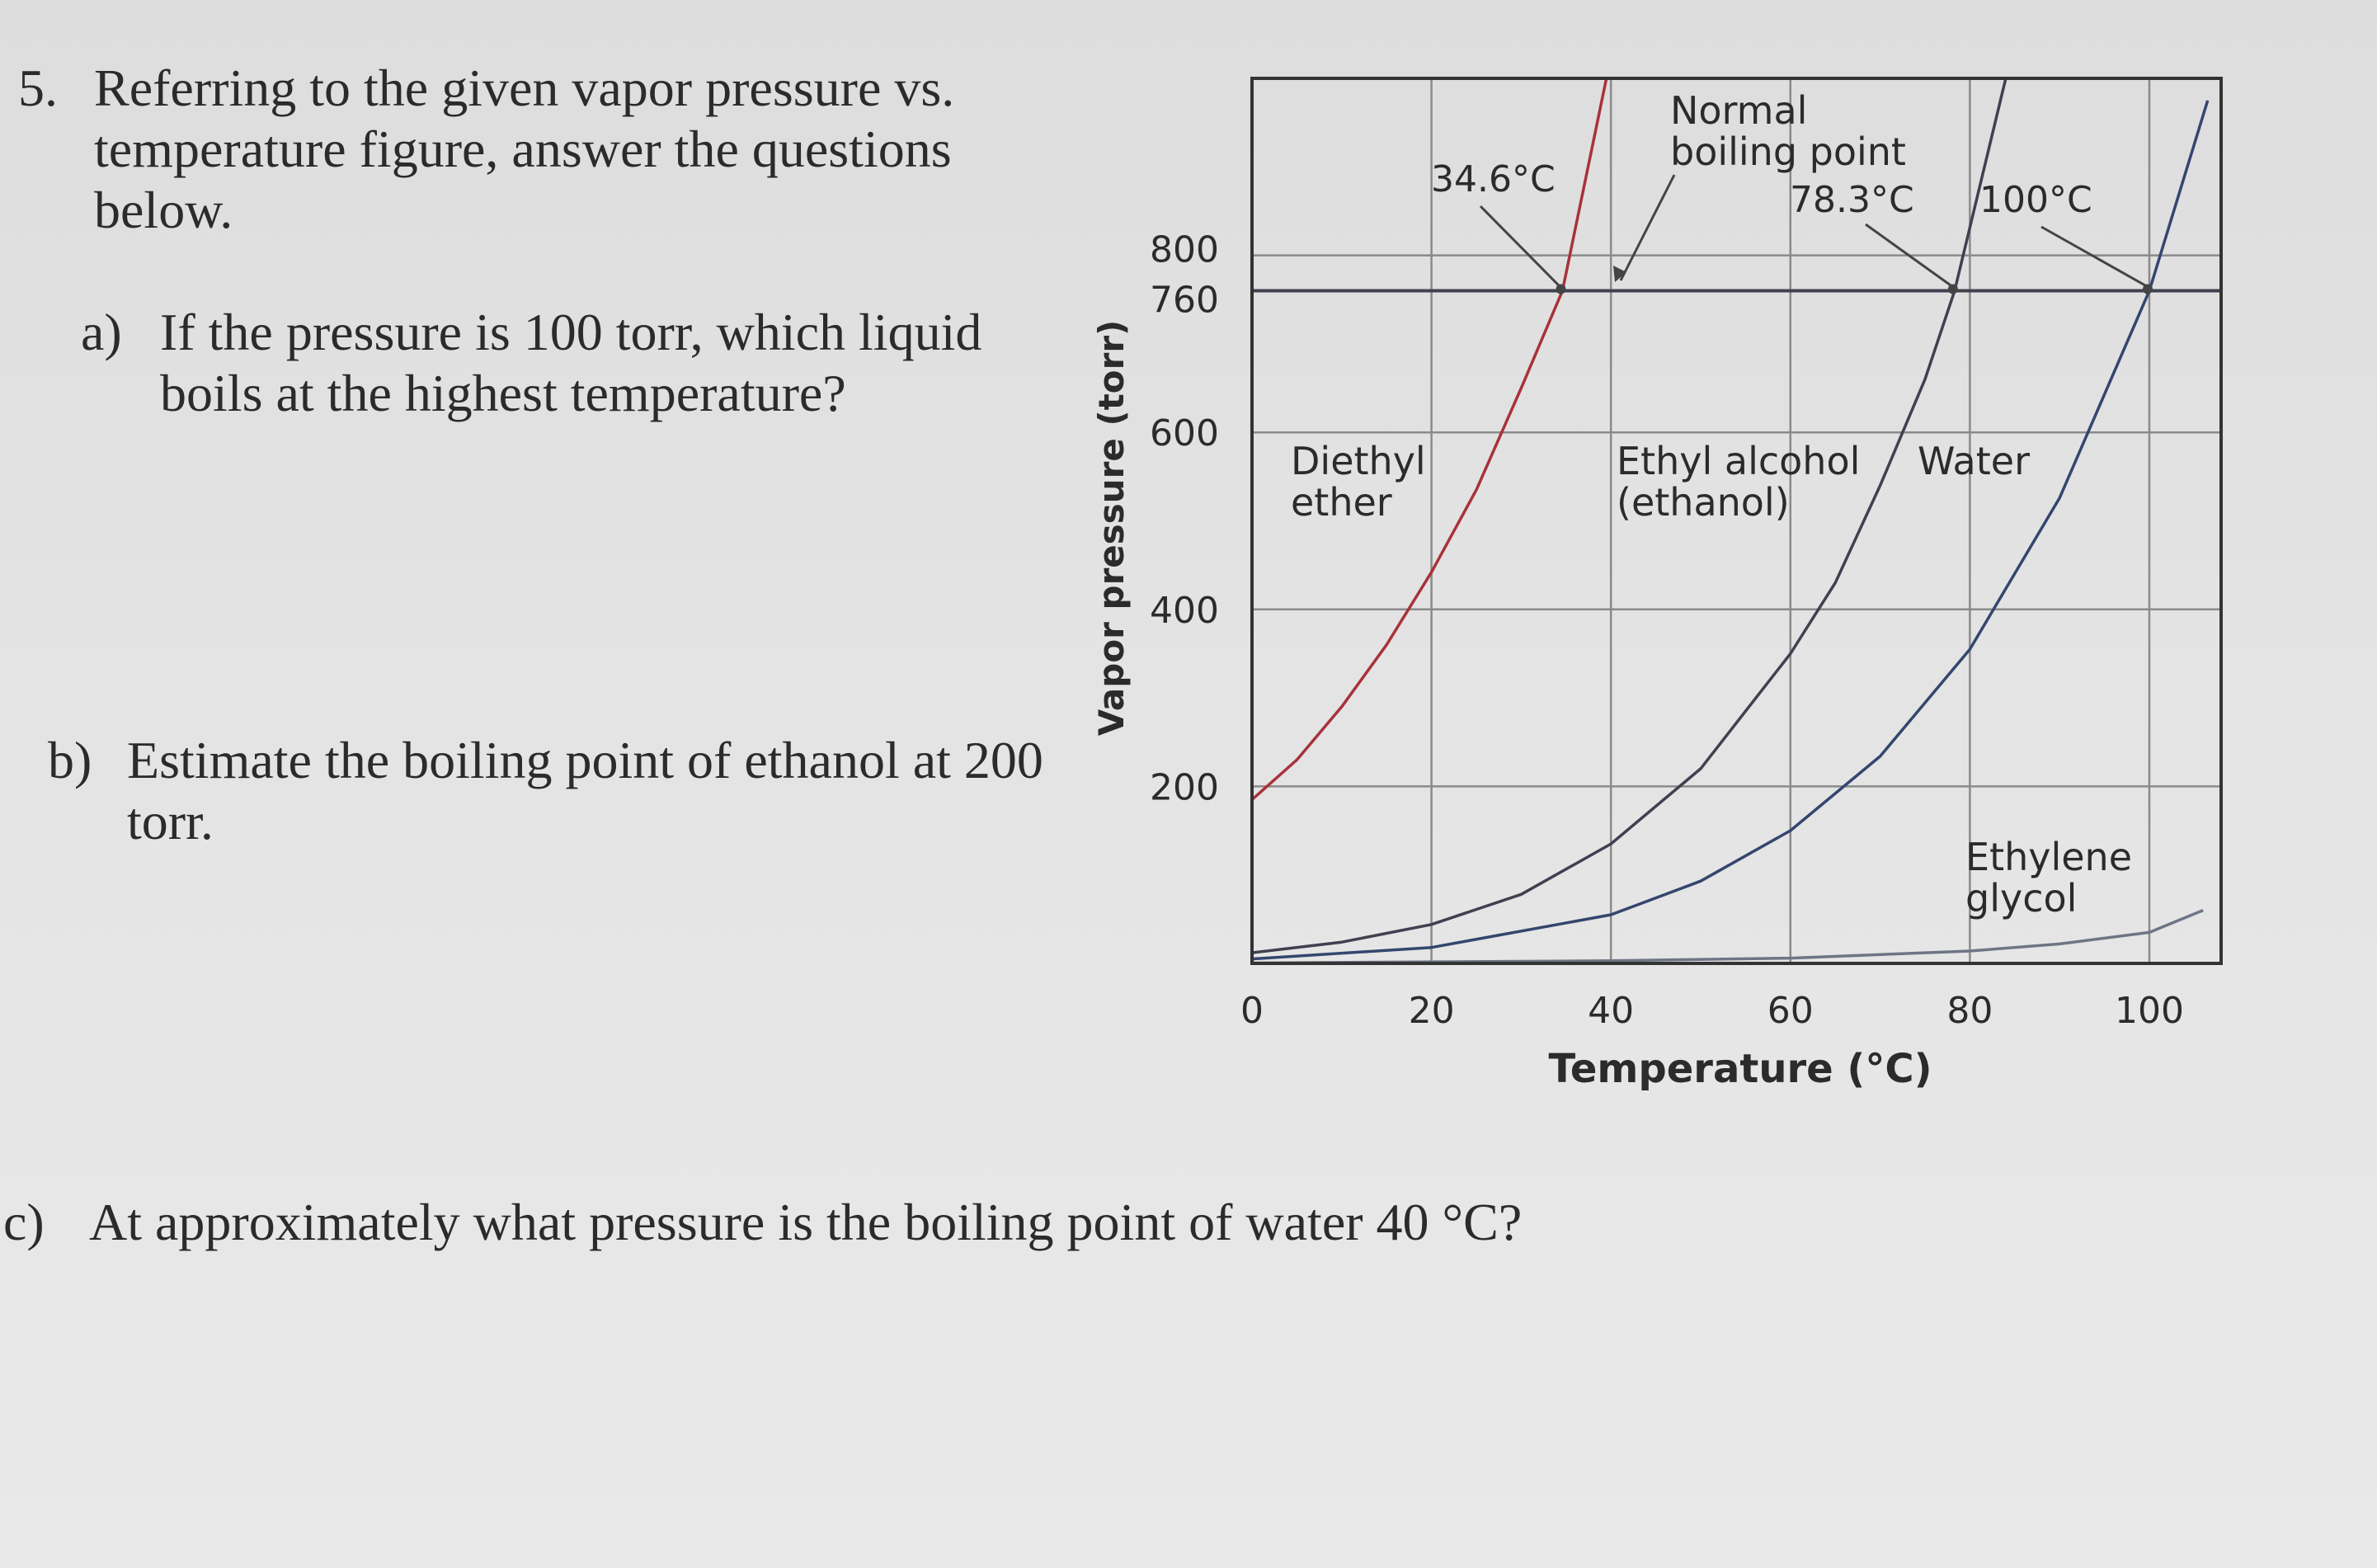  What do you see at coordinates (1739, 461) in the screenshot?
I see `series-label: Ethyl alcohol` at bounding box center [1739, 461].